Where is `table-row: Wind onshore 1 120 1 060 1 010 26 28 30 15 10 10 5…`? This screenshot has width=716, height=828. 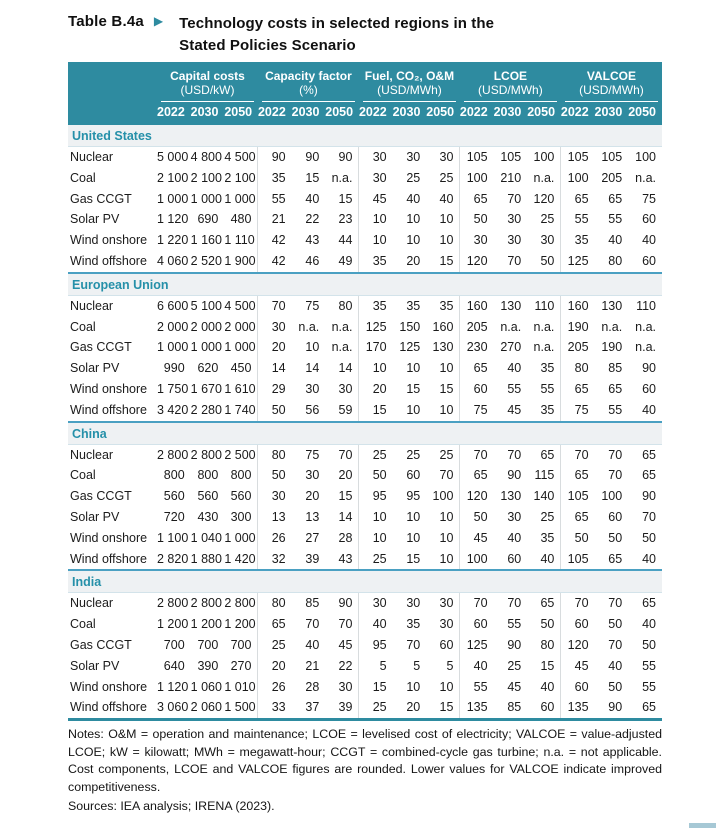
table-row: Wind onshore 1 120 1 060 1 010 26 28 30 15 10 10 5… is located at coordinates (365, 687).